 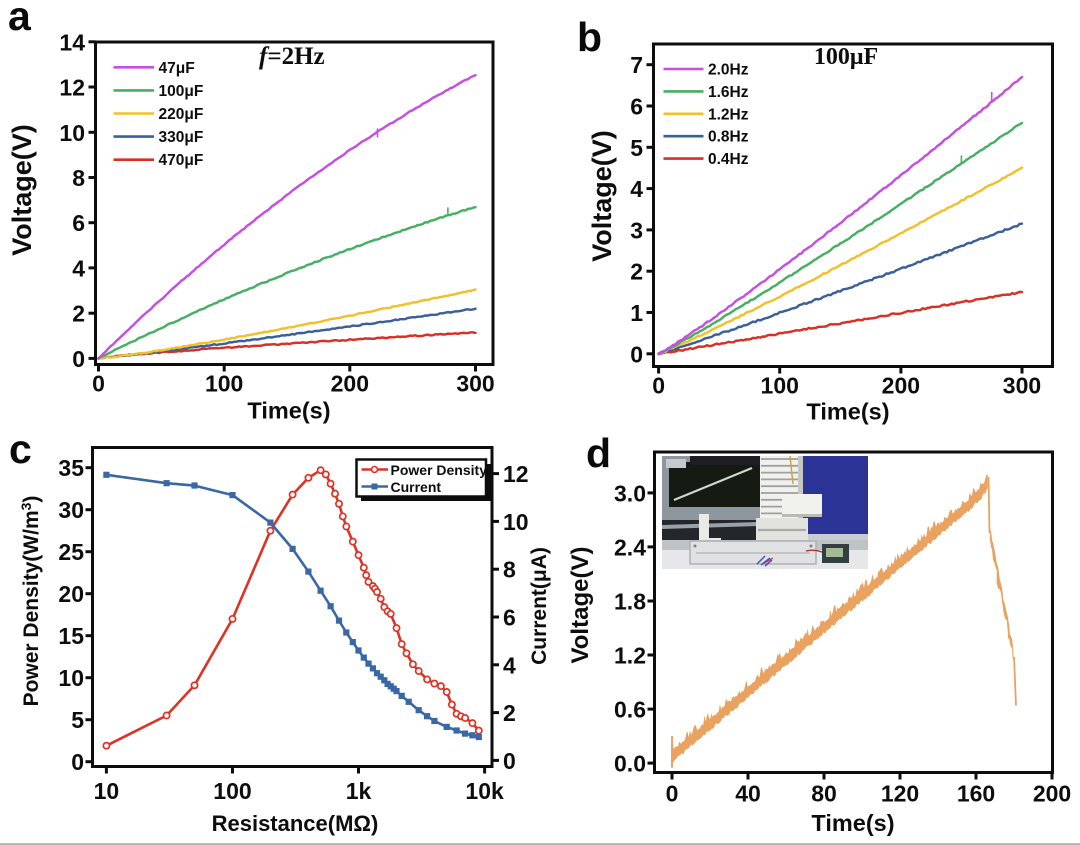 What do you see at coordinates (636, 65) in the screenshot?
I see `svg-text: 7` at bounding box center [636, 65].